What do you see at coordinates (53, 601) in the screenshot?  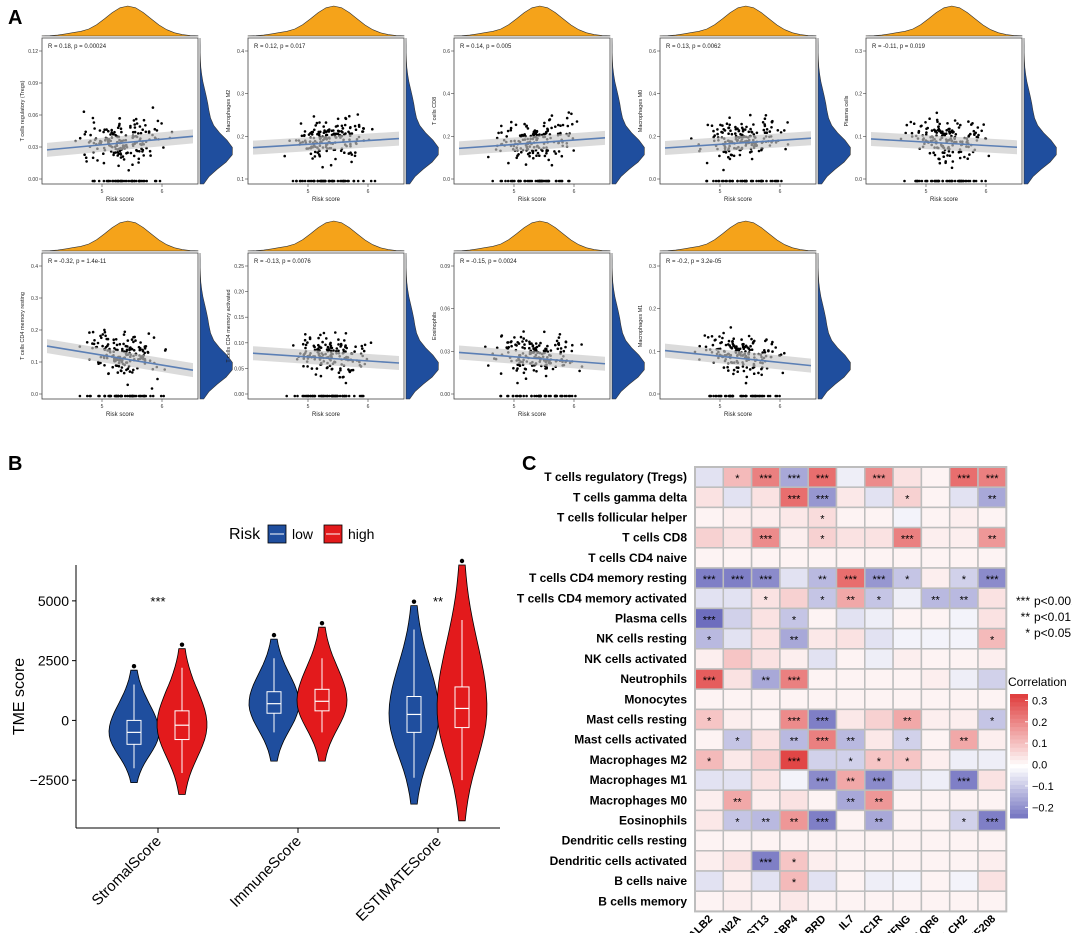 I see `y-tick-label: 5000` at bounding box center [53, 601].